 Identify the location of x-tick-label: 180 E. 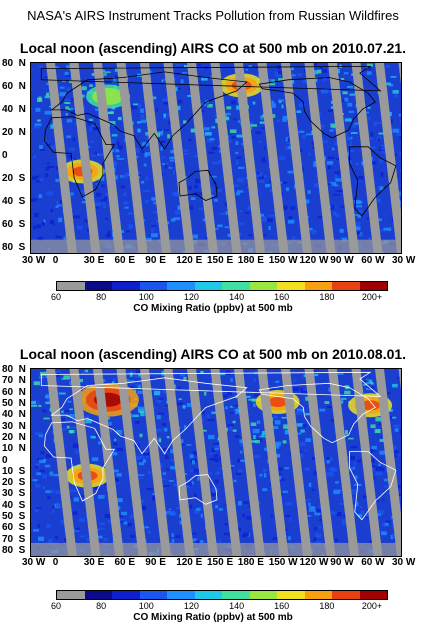
(250, 260).